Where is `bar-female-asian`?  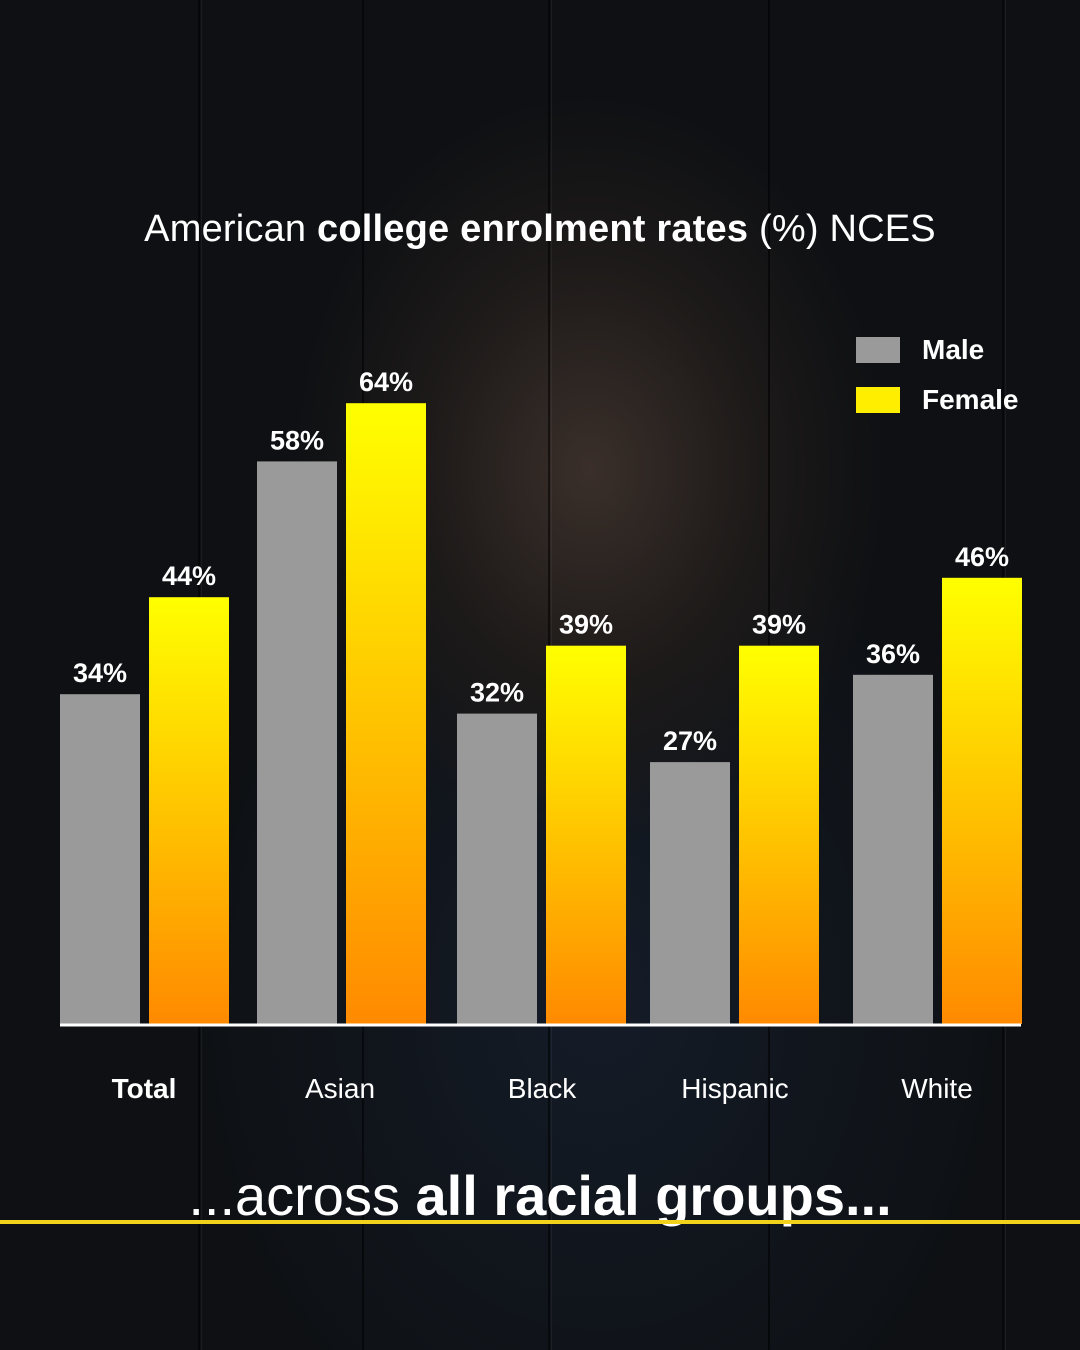 bar-female-asian is located at coordinates (386, 713).